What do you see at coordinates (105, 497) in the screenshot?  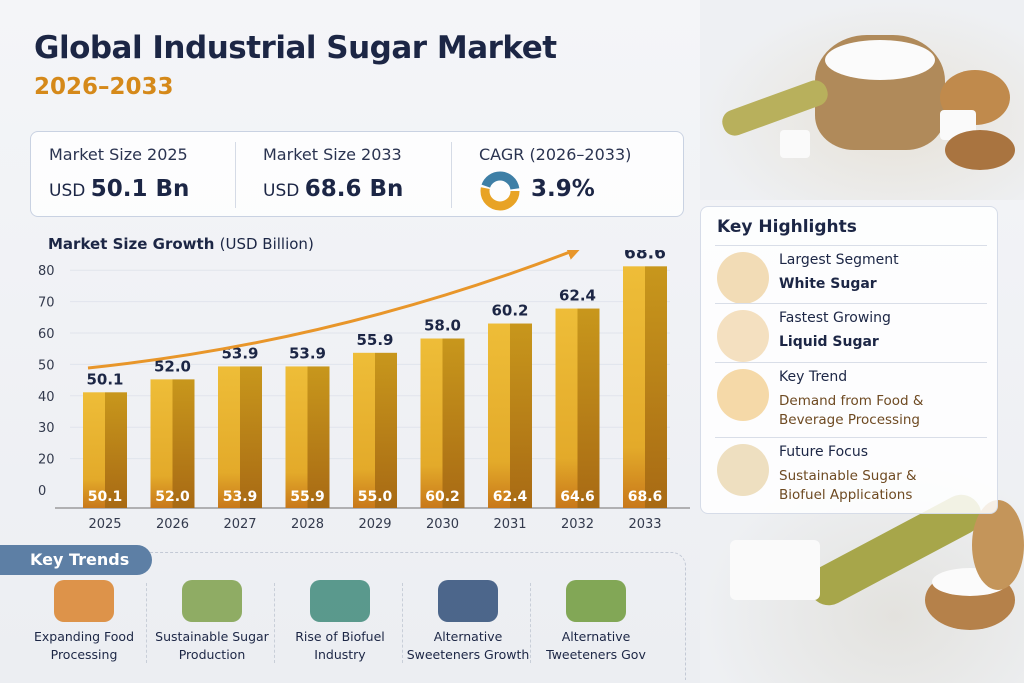 I see `bar-inner-label: 50.1` at bounding box center [105, 497].